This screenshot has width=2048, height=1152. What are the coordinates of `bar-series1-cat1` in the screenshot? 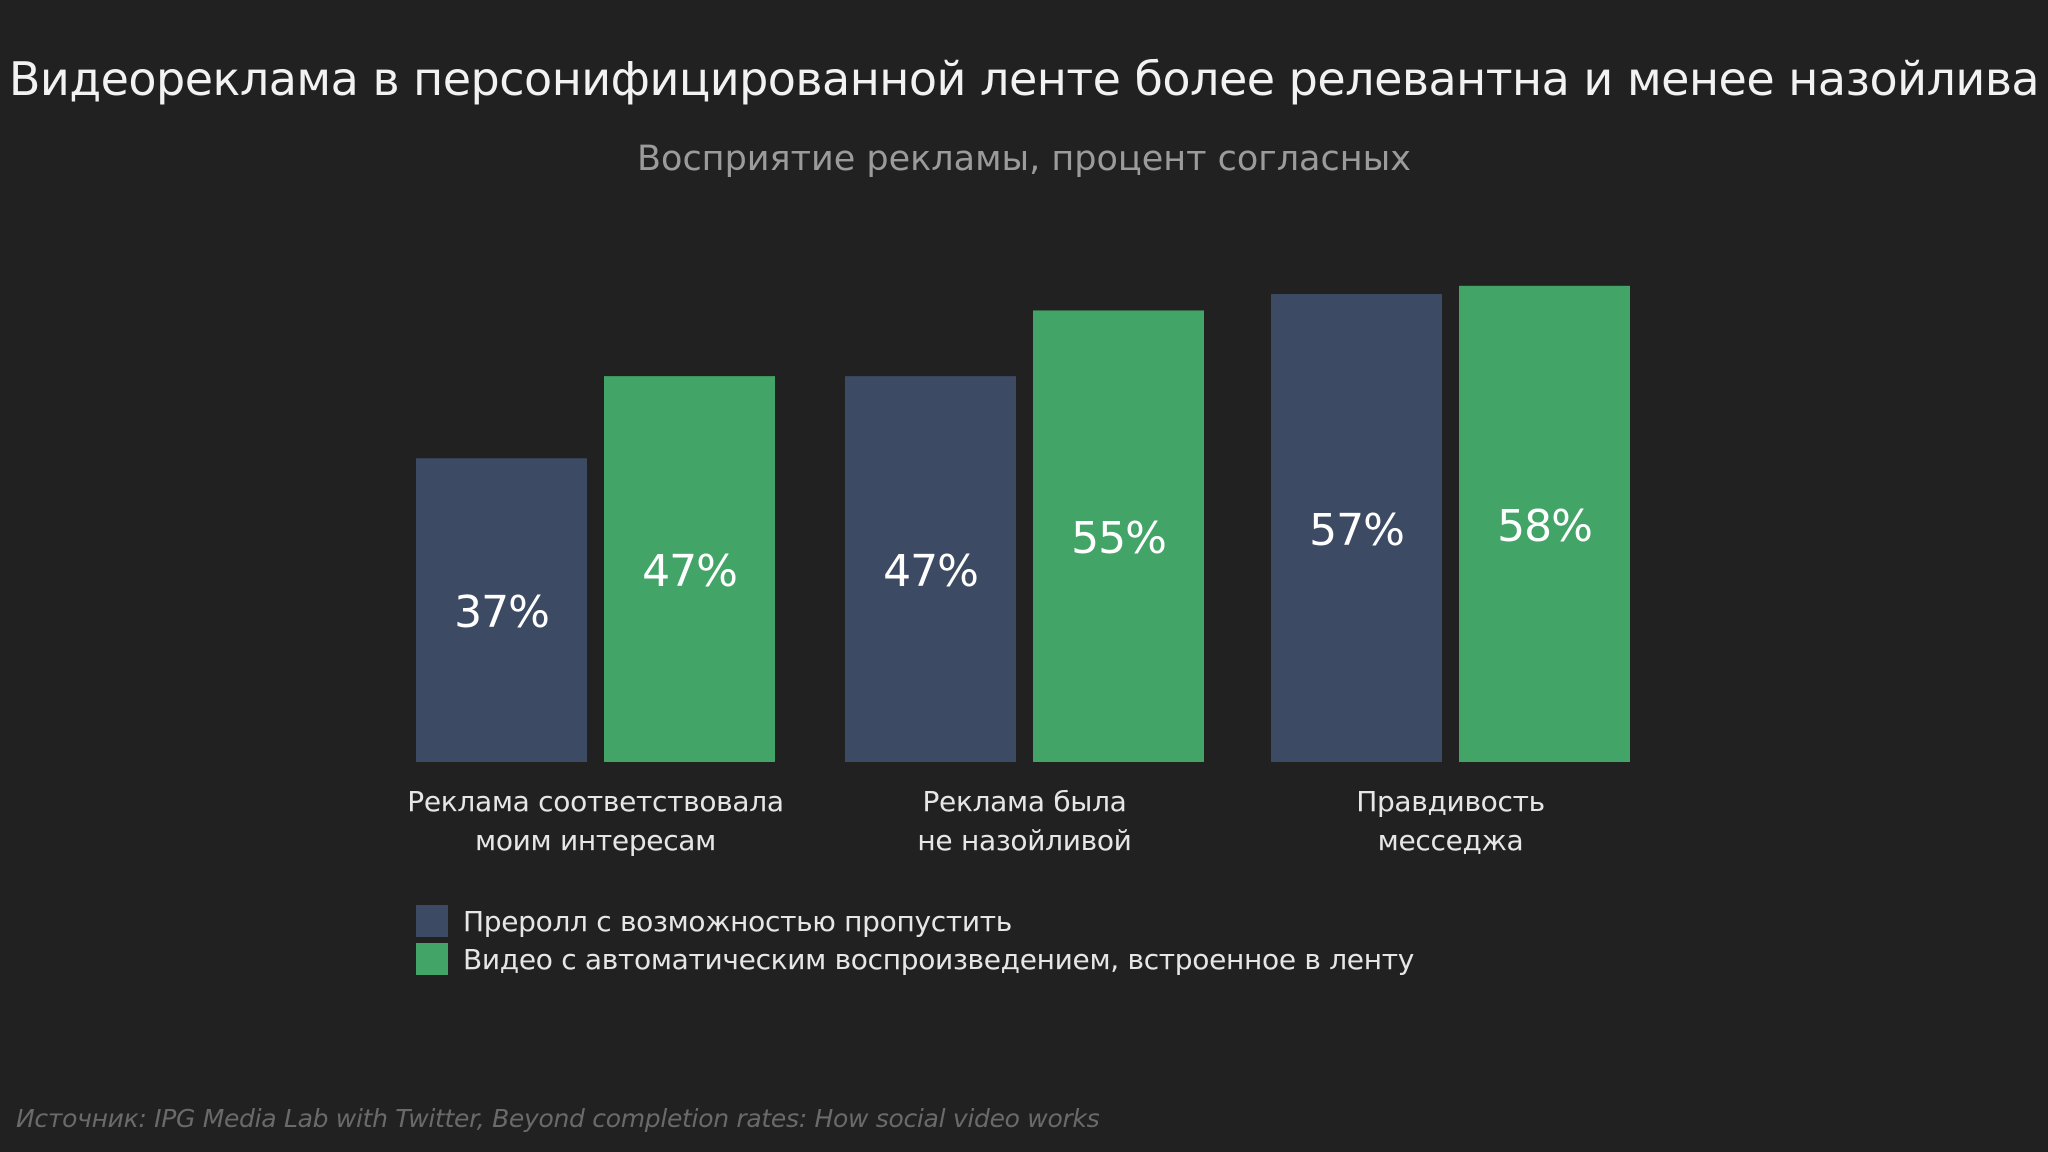 It's located at (1118, 536).